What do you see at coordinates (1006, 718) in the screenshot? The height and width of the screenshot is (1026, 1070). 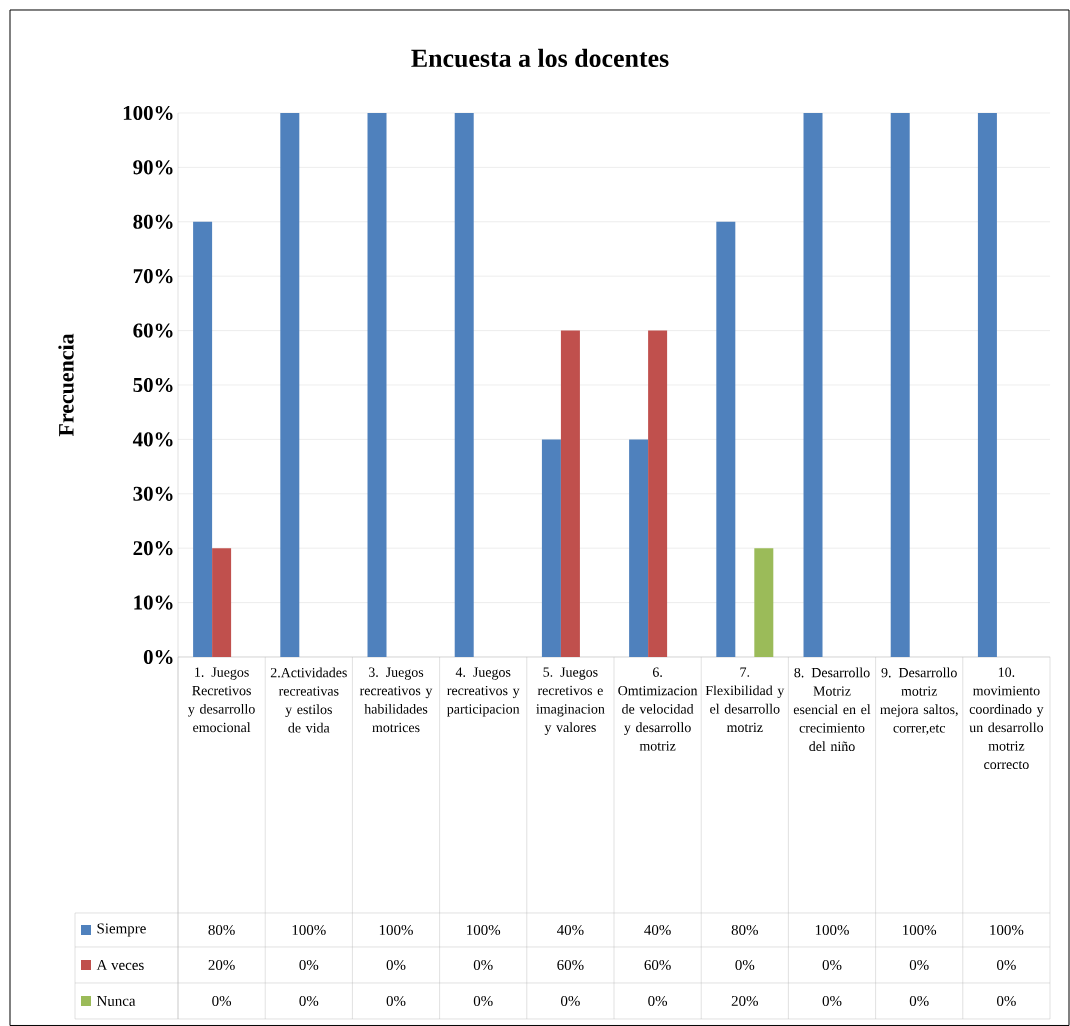 I see `x-tick-label: 10. movimiento coordinado y un desarrollo motriz correcto` at bounding box center [1006, 718].